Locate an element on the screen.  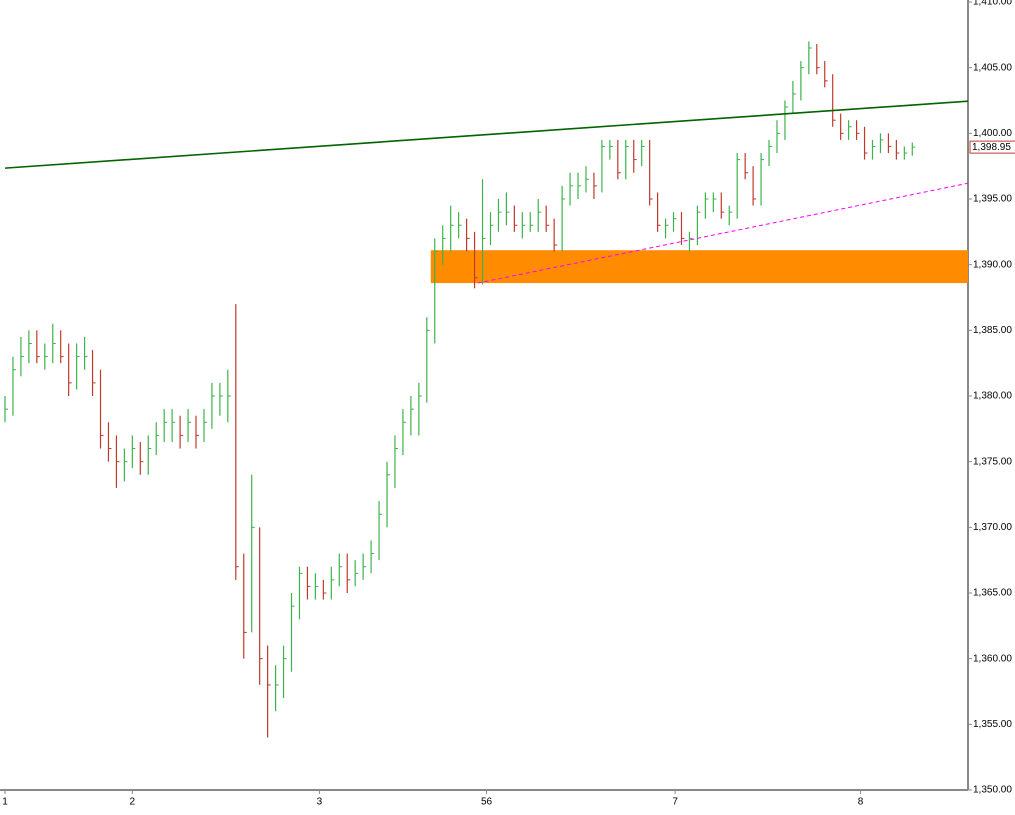
x-tick-label: 1 is located at coordinates (5, 802).